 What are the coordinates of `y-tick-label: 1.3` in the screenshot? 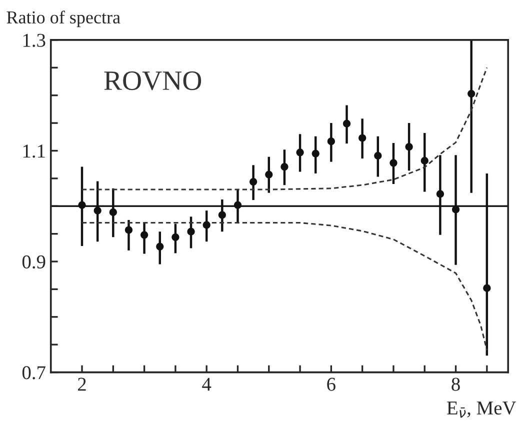 It's located at (34, 40).